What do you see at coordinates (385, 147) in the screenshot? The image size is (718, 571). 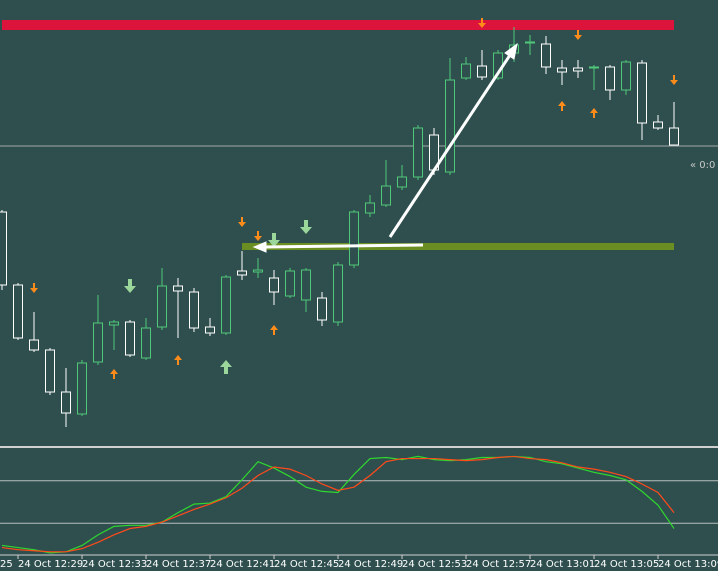 I see `drawn-arrows` at bounding box center [385, 147].